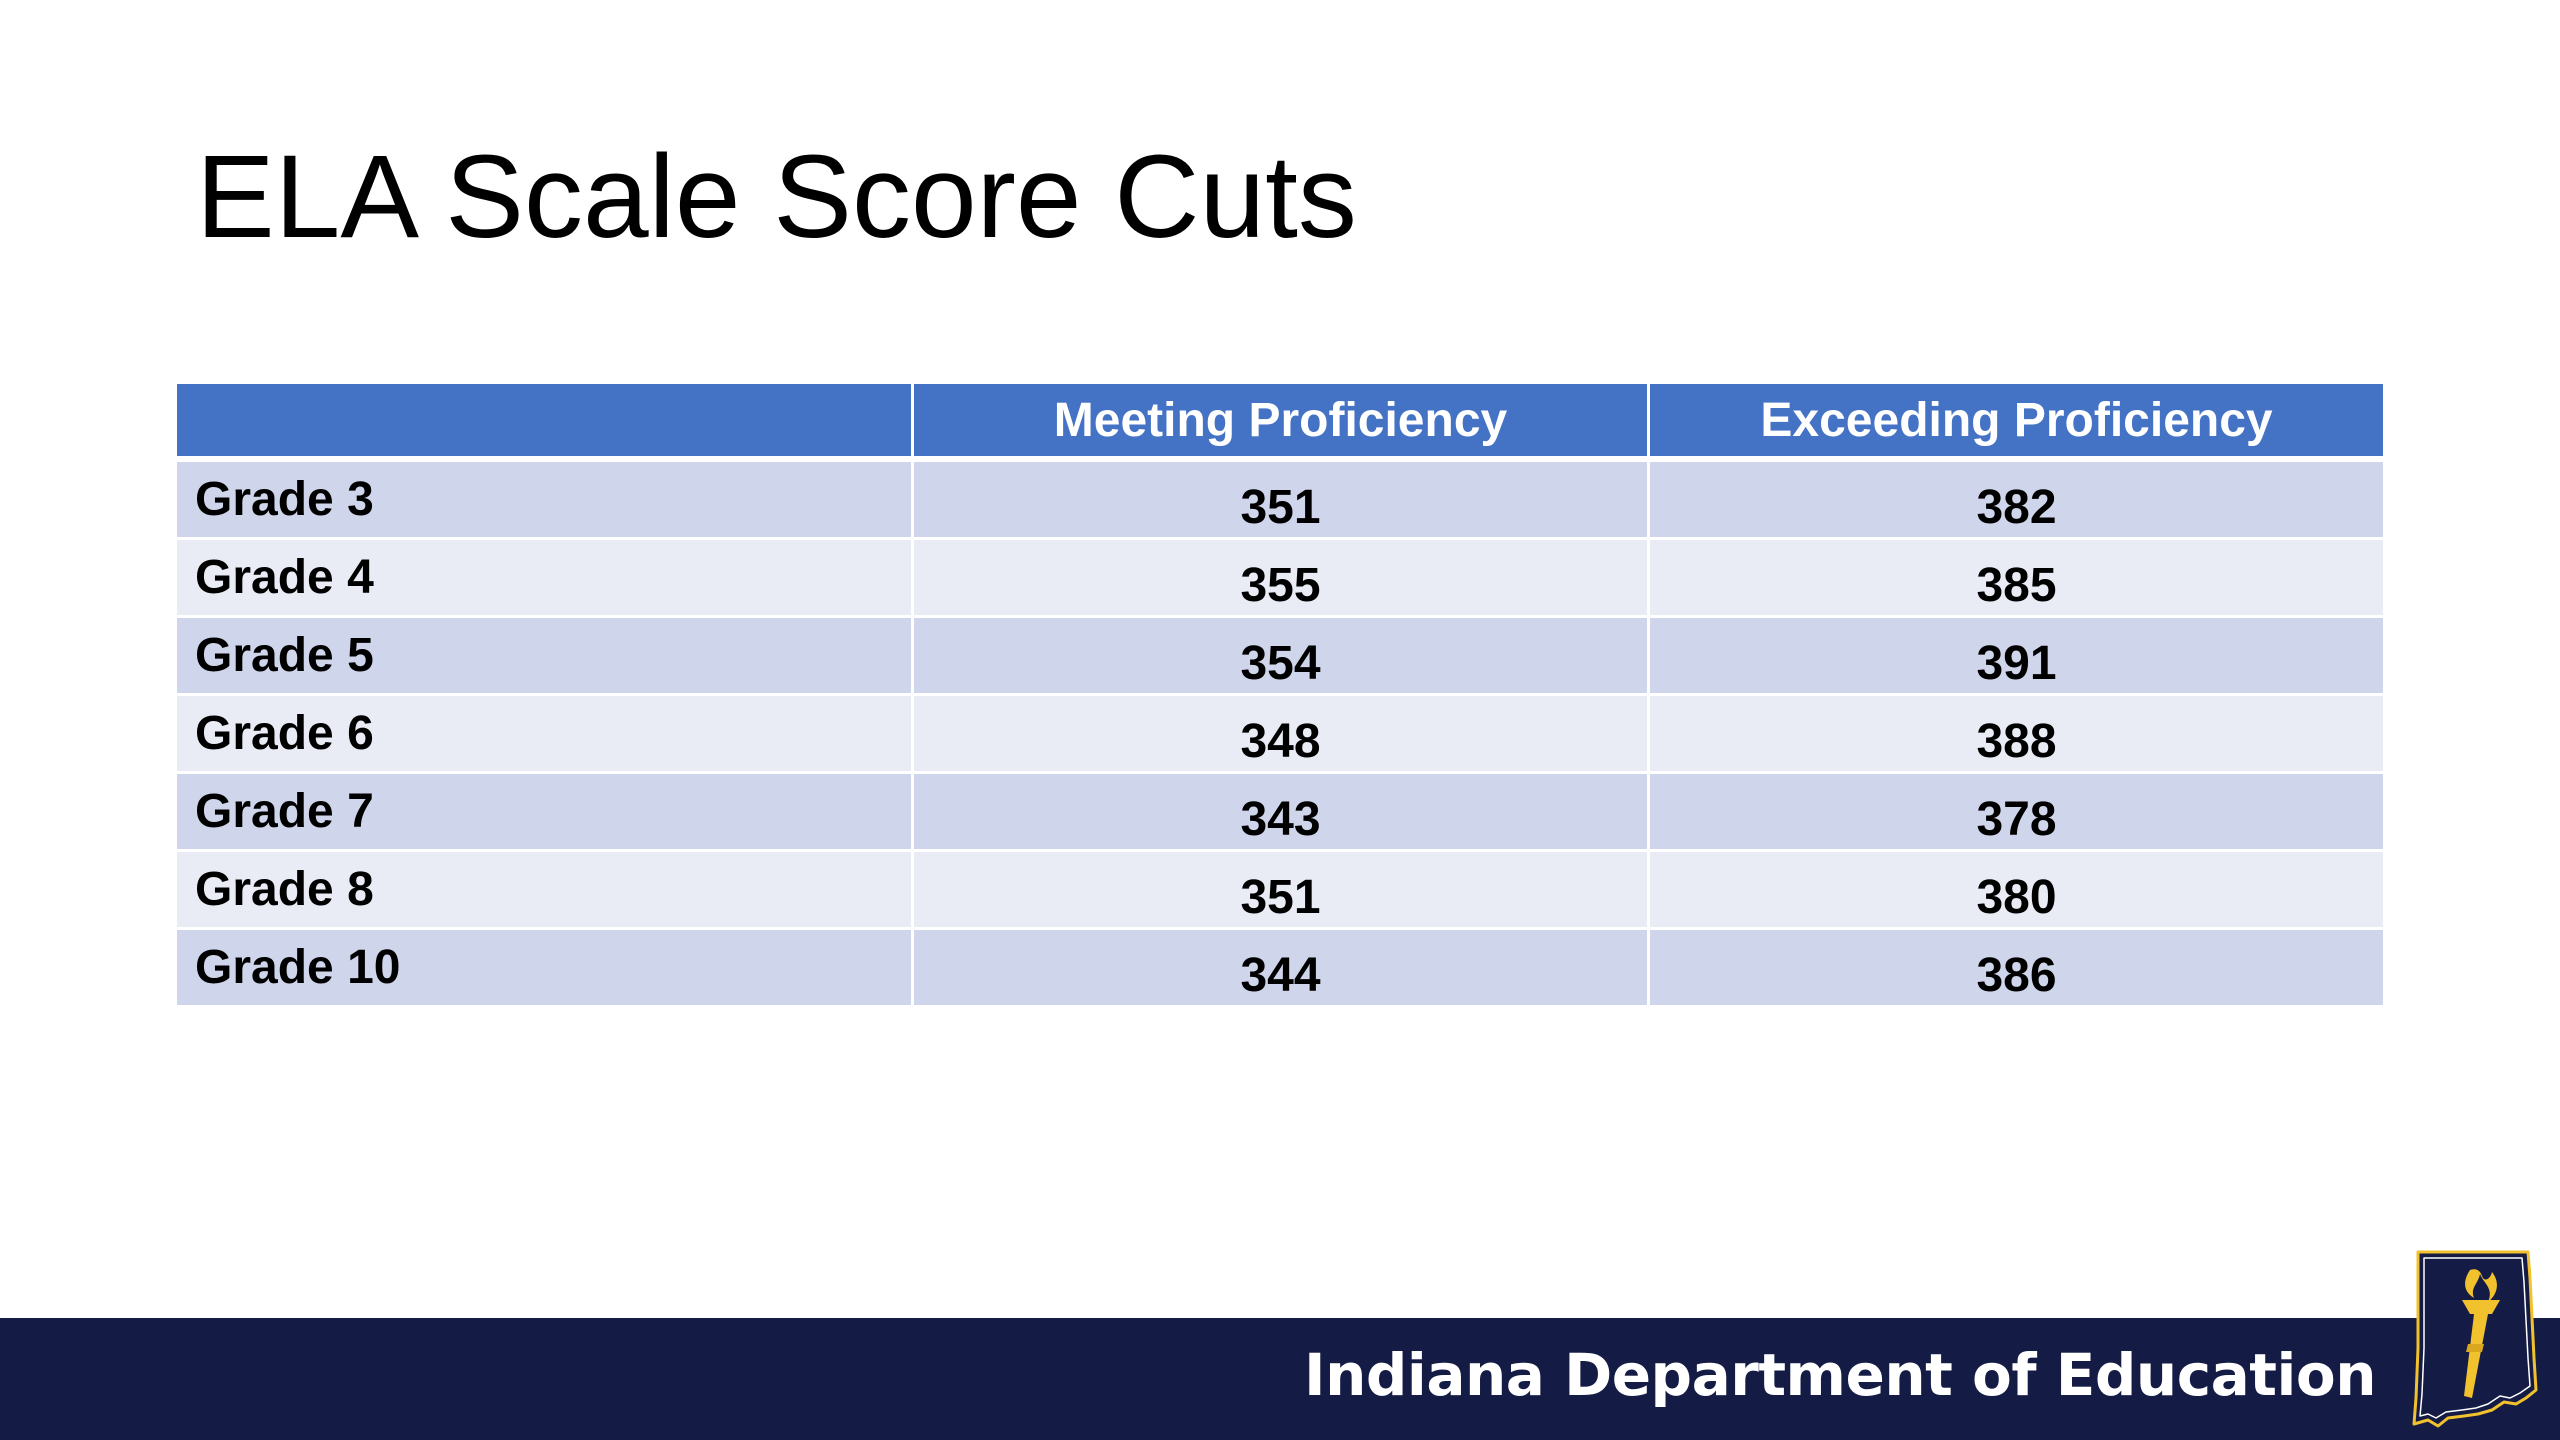 The height and width of the screenshot is (1440, 2560). Describe the element at coordinates (2015, 732) in the screenshot. I see `exceeding-score-cell: 388` at that location.